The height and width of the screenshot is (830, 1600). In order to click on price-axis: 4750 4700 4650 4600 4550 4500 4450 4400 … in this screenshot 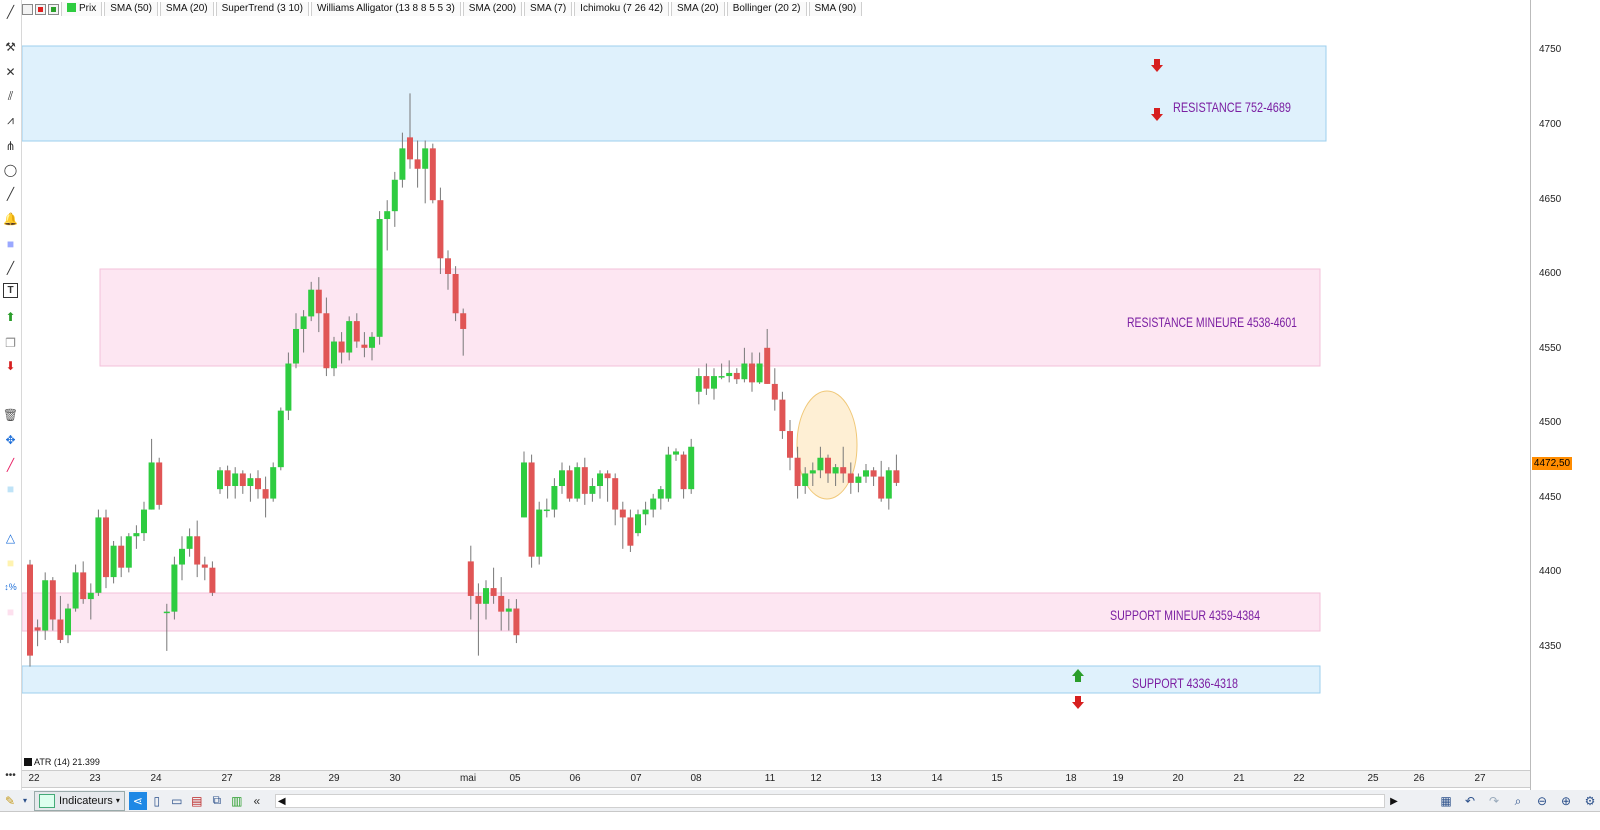, I will do `click(1565, 395)`.